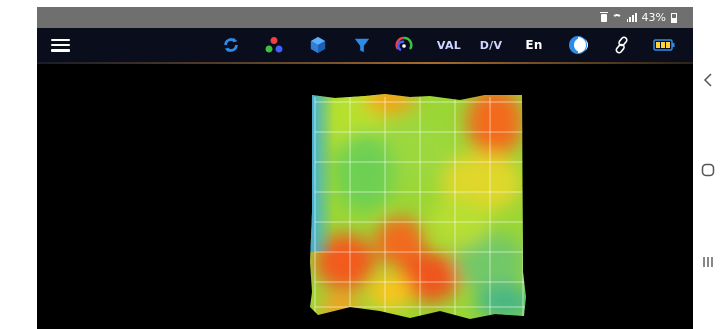  I want to click on link-icon, so click(621, 45).